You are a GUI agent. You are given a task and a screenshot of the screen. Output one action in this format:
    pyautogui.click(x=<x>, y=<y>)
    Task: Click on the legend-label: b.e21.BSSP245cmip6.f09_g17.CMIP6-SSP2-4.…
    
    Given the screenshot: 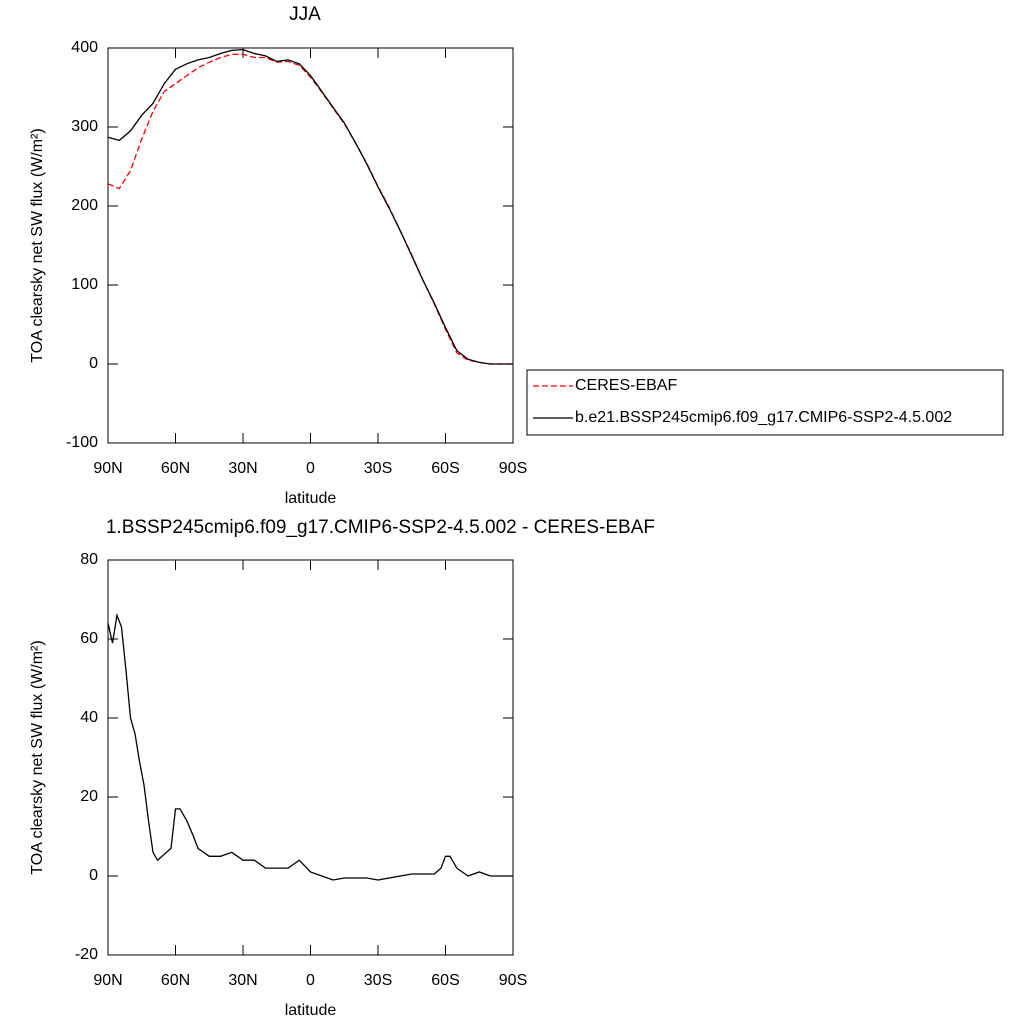 What is the action you would take?
    pyautogui.click(x=763, y=417)
    